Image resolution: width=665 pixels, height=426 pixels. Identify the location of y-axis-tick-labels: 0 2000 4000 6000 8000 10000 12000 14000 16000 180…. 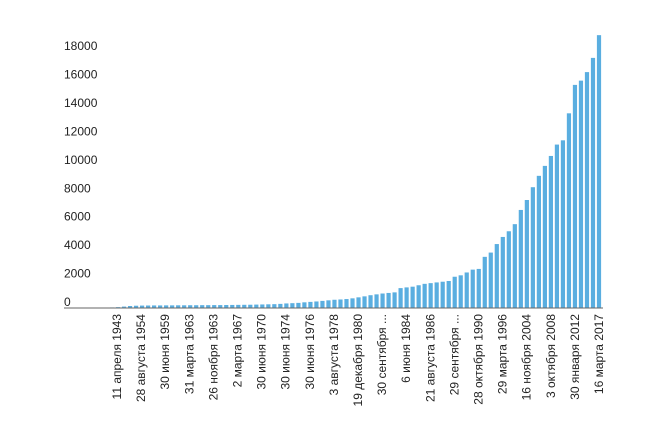
(81, 174).